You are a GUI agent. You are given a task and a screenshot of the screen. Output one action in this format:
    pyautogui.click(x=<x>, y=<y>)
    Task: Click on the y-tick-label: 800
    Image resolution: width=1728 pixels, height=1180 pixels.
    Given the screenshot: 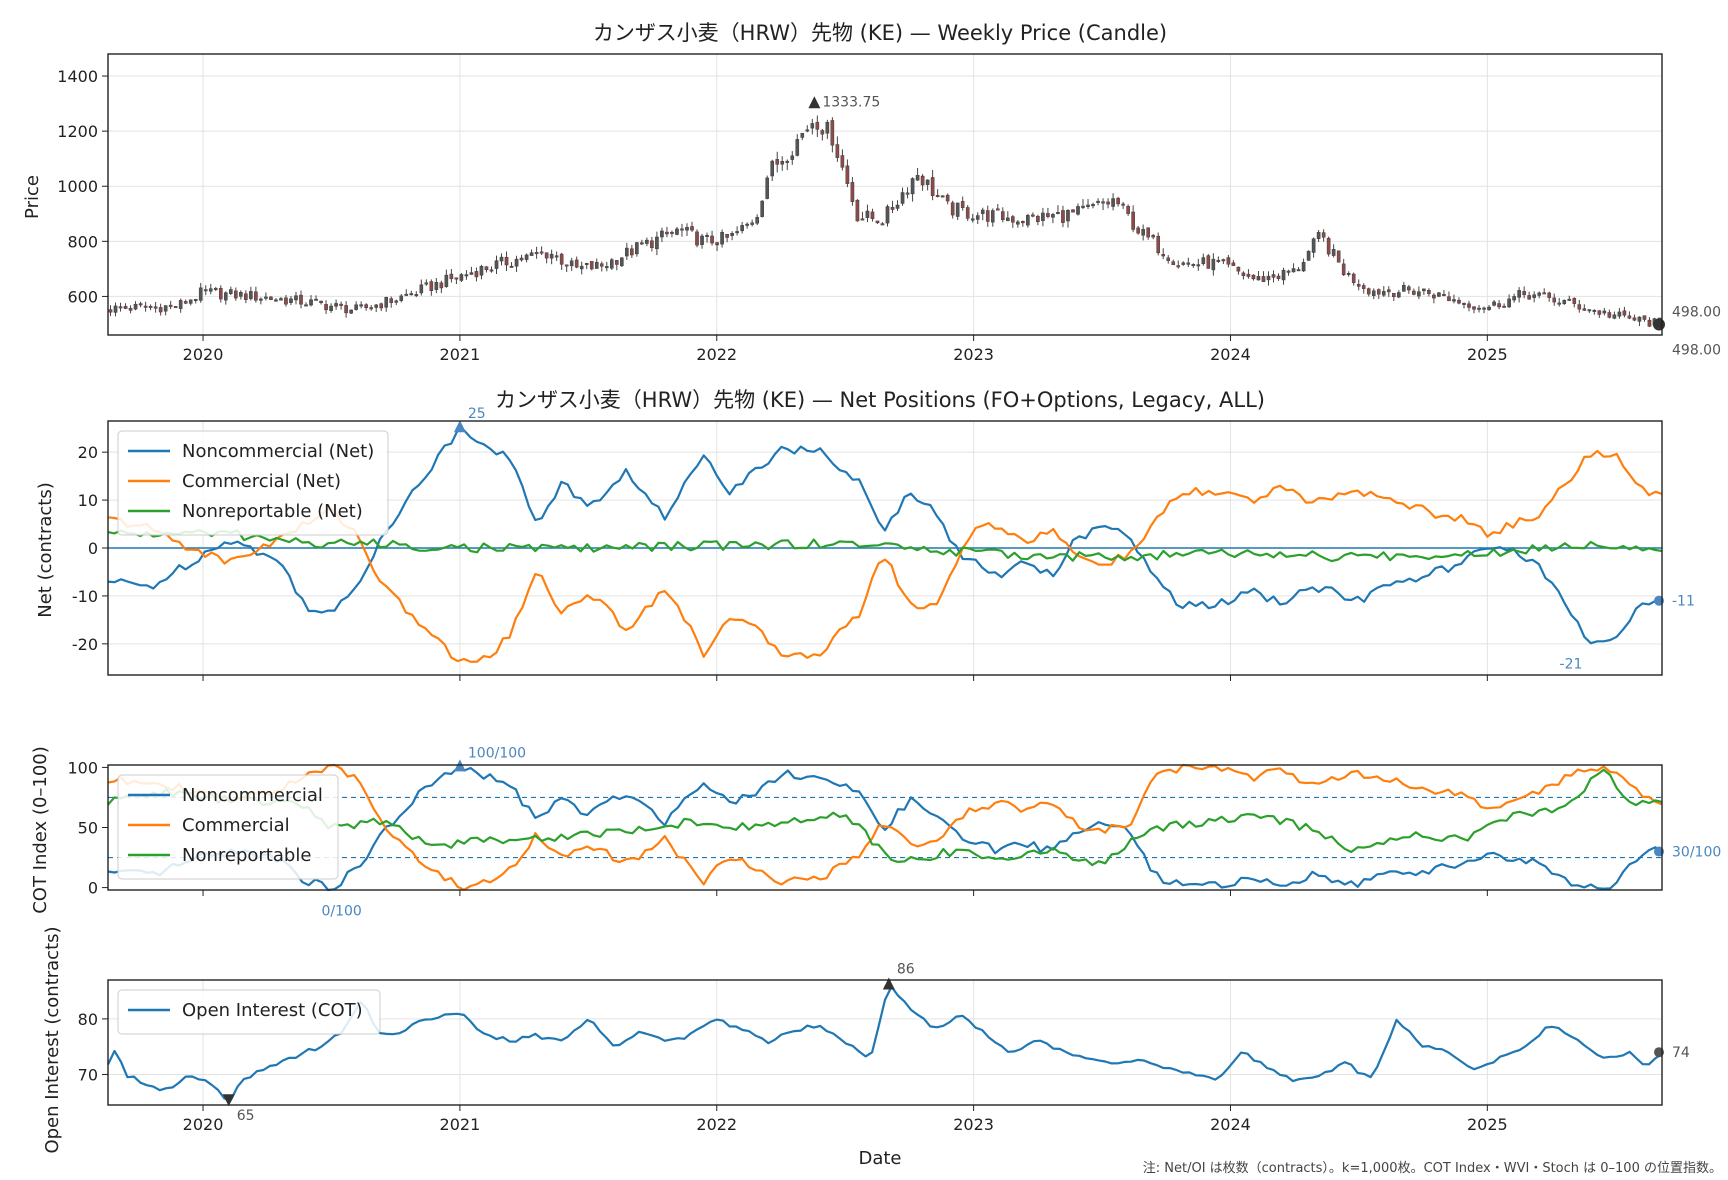 What is the action you would take?
    pyautogui.click(x=82, y=241)
    